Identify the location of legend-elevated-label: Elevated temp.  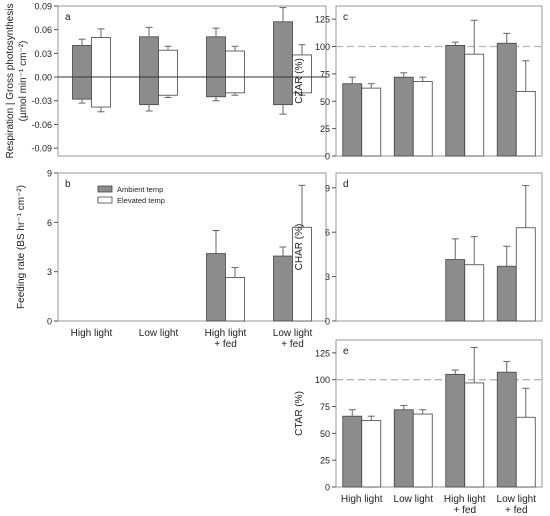
(141, 200).